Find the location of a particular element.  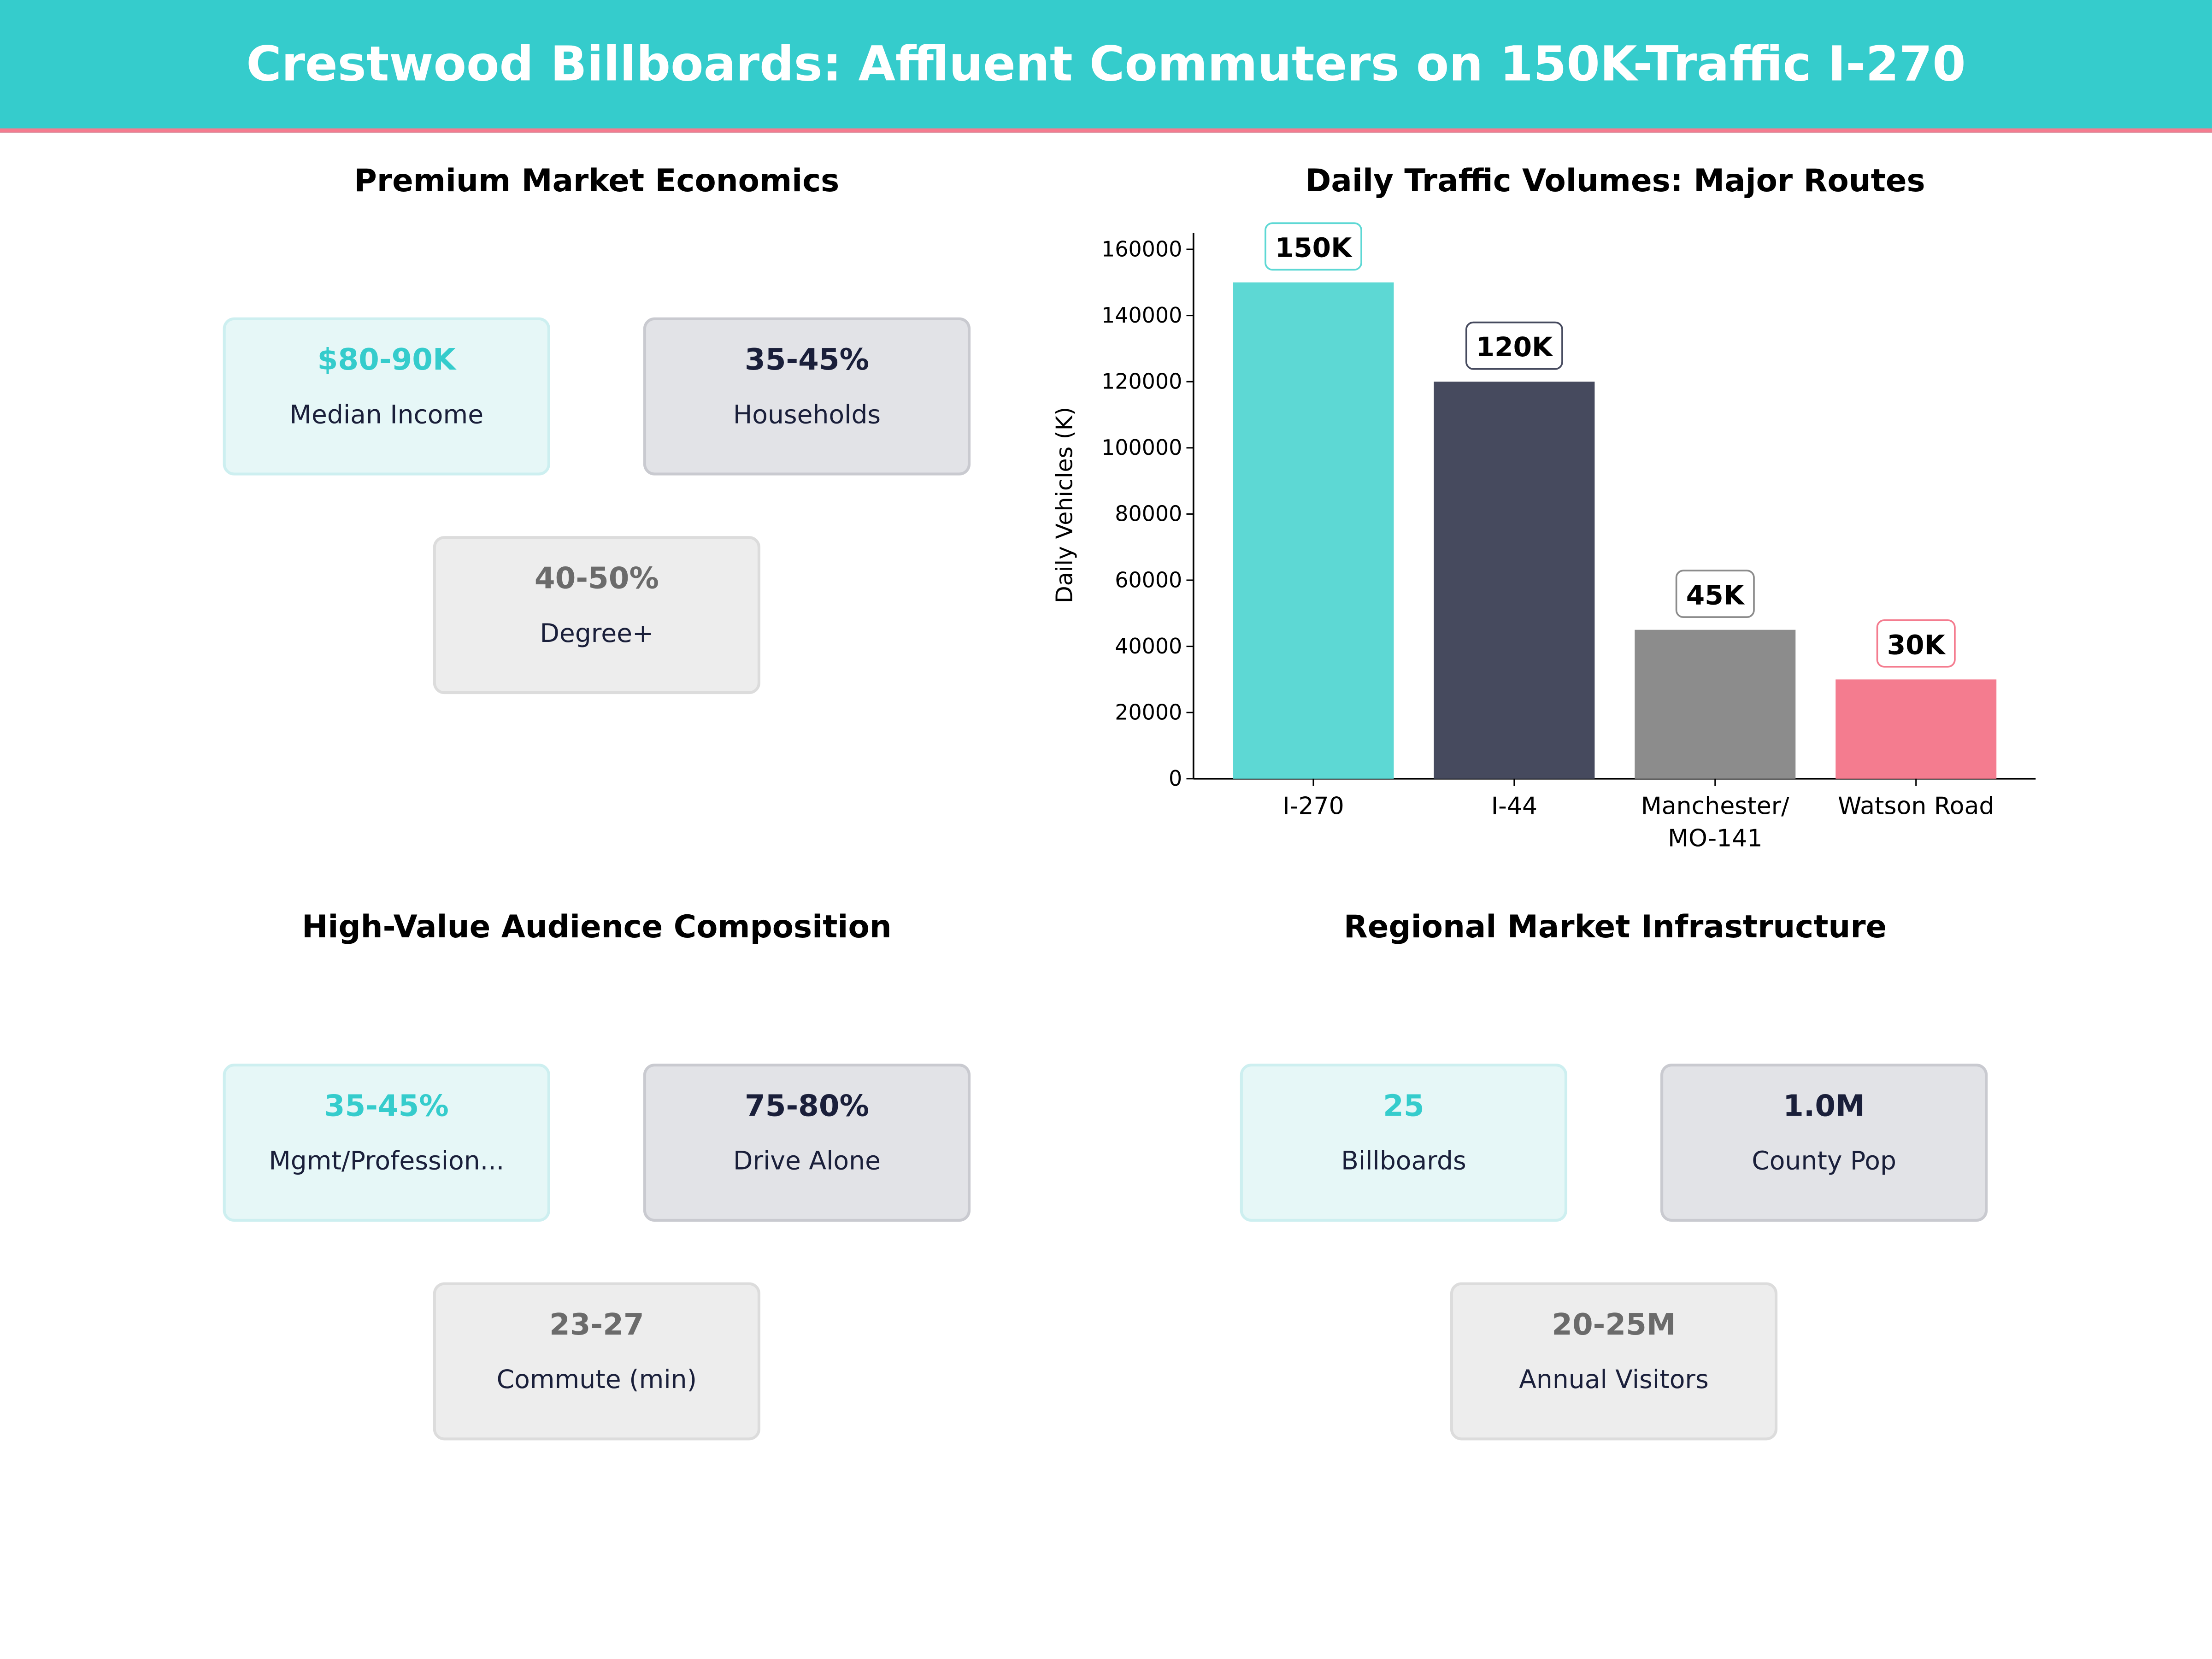

audience-title: High-Value Audience Composition is located at coordinates (597, 928).